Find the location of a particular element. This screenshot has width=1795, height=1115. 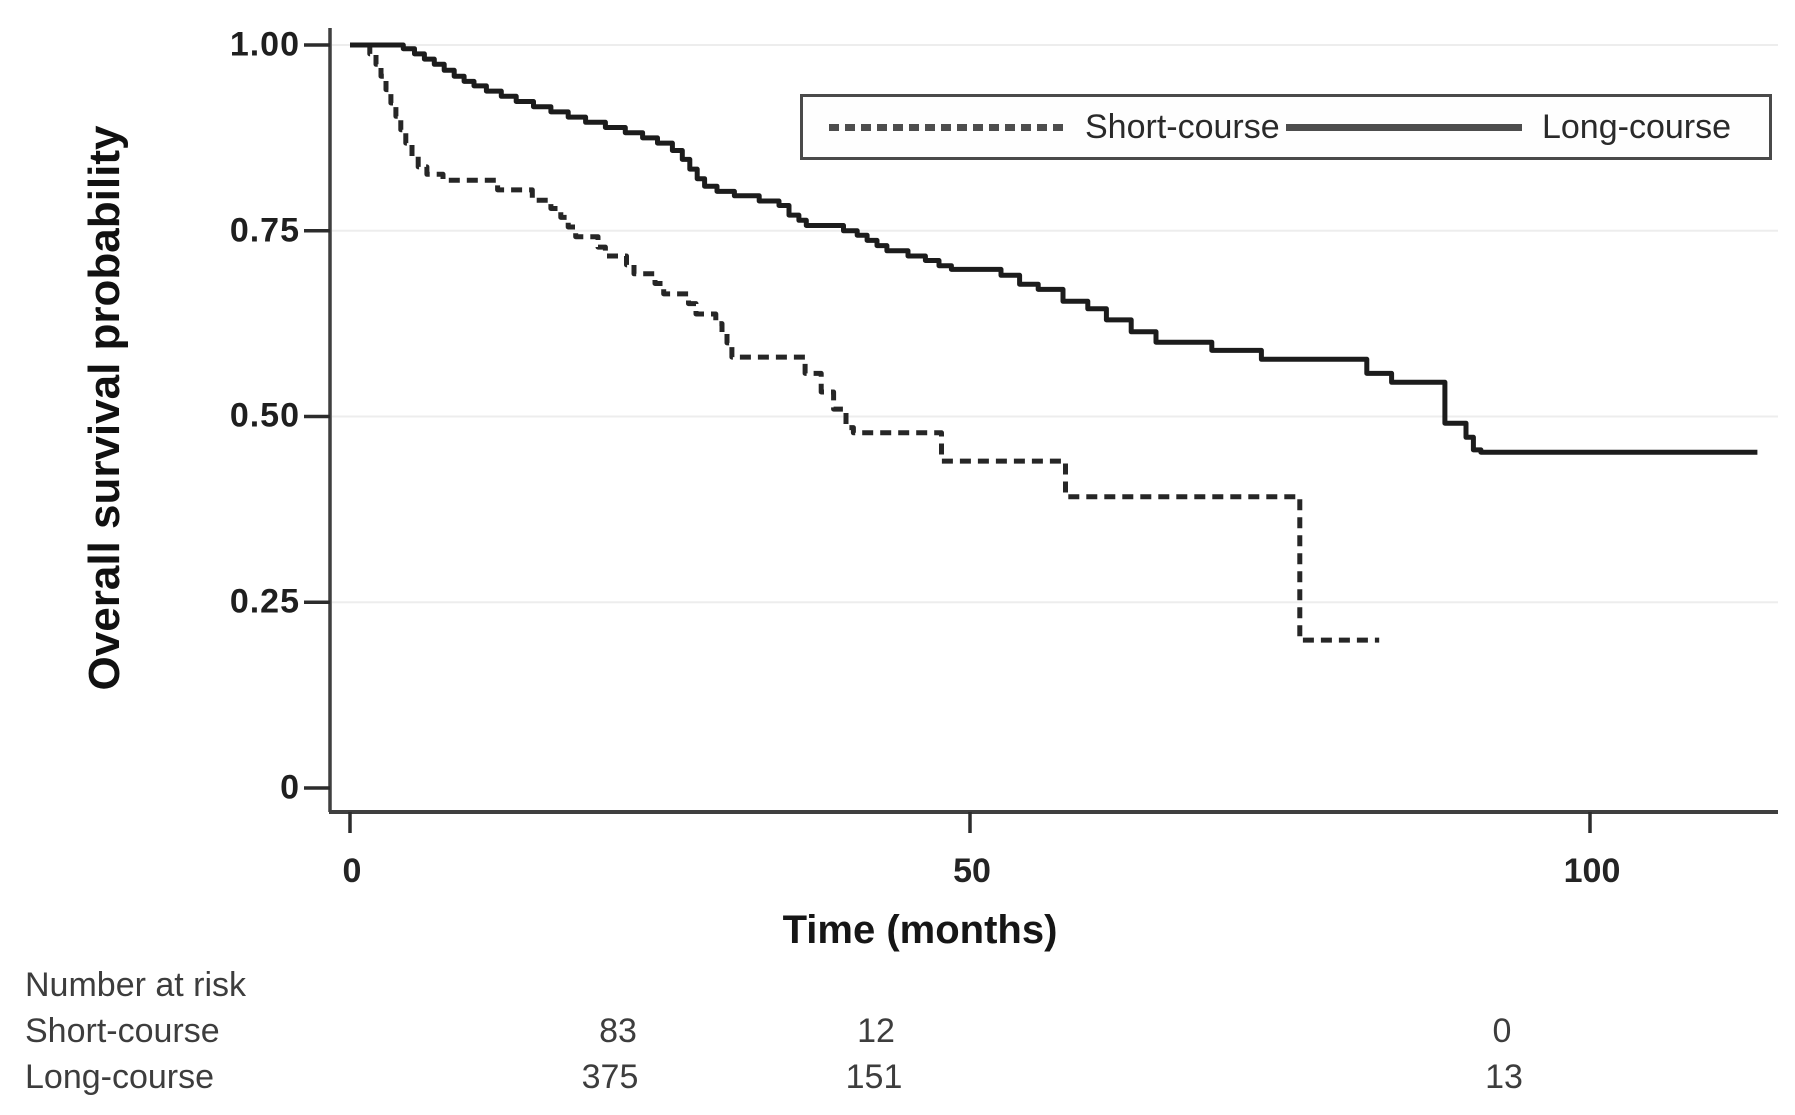

x-axis-title: Time (months) is located at coordinates (920, 930).